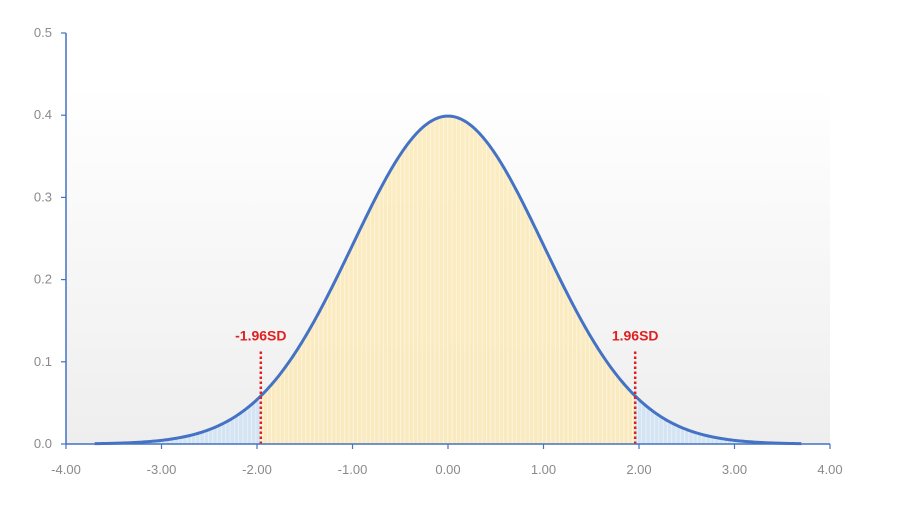 This screenshot has width=900, height=506. Describe the element at coordinates (829, 469) in the screenshot. I see `x-tick-label: 4.00` at that location.